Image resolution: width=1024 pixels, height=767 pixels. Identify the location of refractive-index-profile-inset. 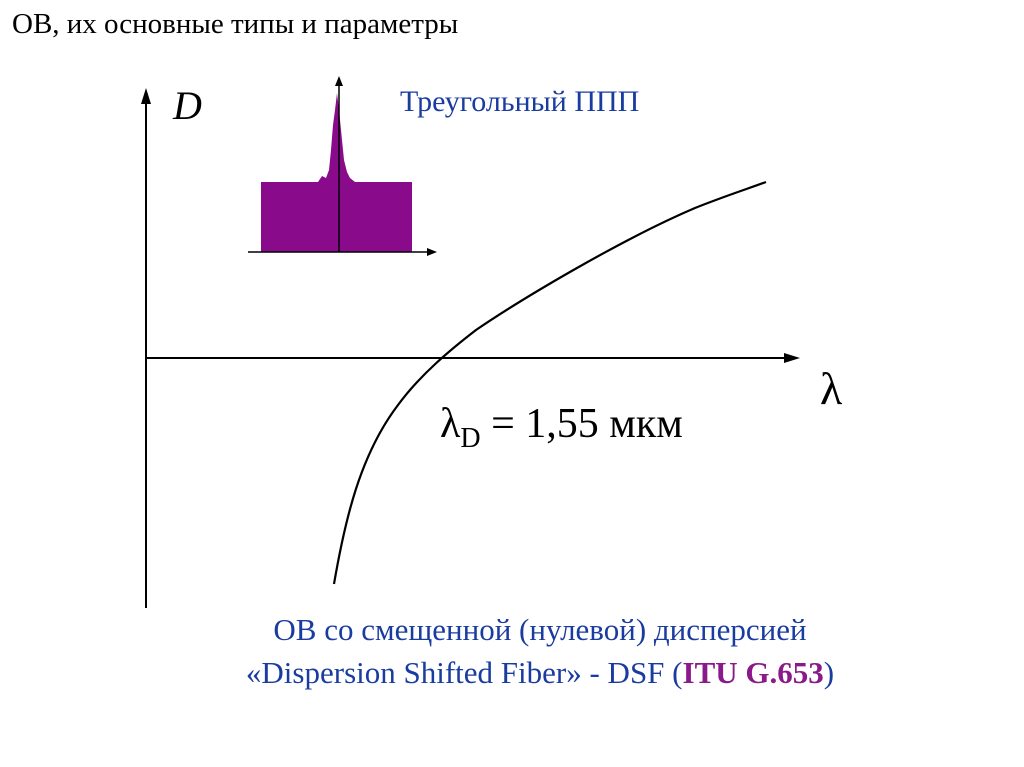
(342, 166).